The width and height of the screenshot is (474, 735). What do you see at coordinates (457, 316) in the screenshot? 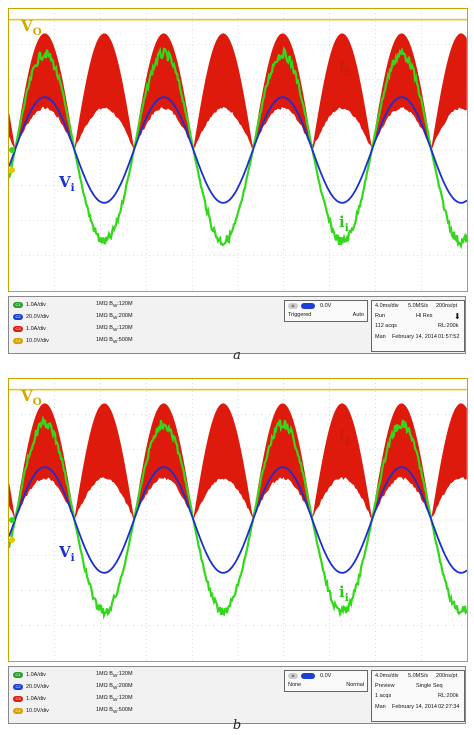
I see `arrow-down-icon: ⬇` at bounding box center [457, 316].